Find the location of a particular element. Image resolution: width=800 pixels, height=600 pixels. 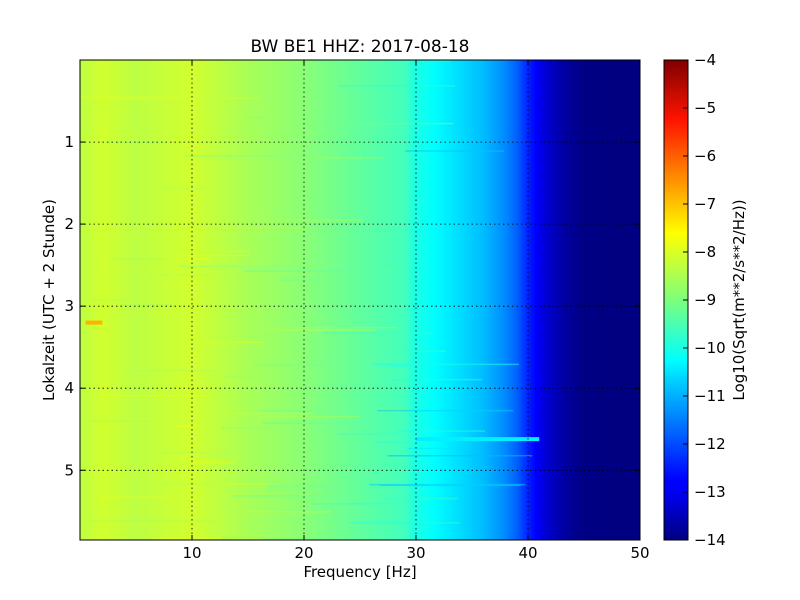

colorbar-tick-label: −6 is located at coordinates (705, 156).